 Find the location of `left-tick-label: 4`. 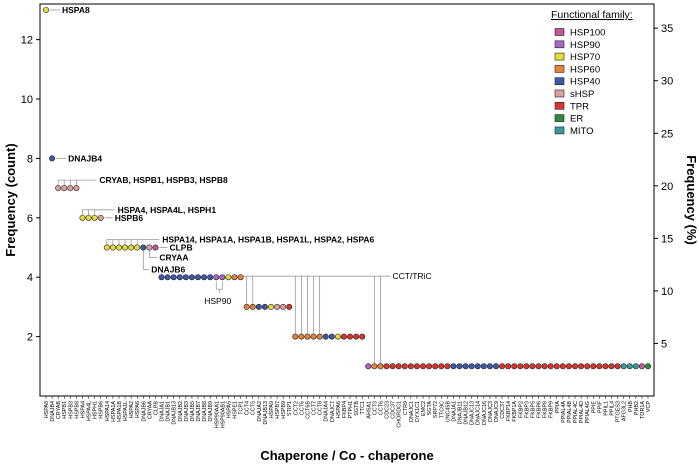

left-tick-label: 4 is located at coordinates (30, 278).